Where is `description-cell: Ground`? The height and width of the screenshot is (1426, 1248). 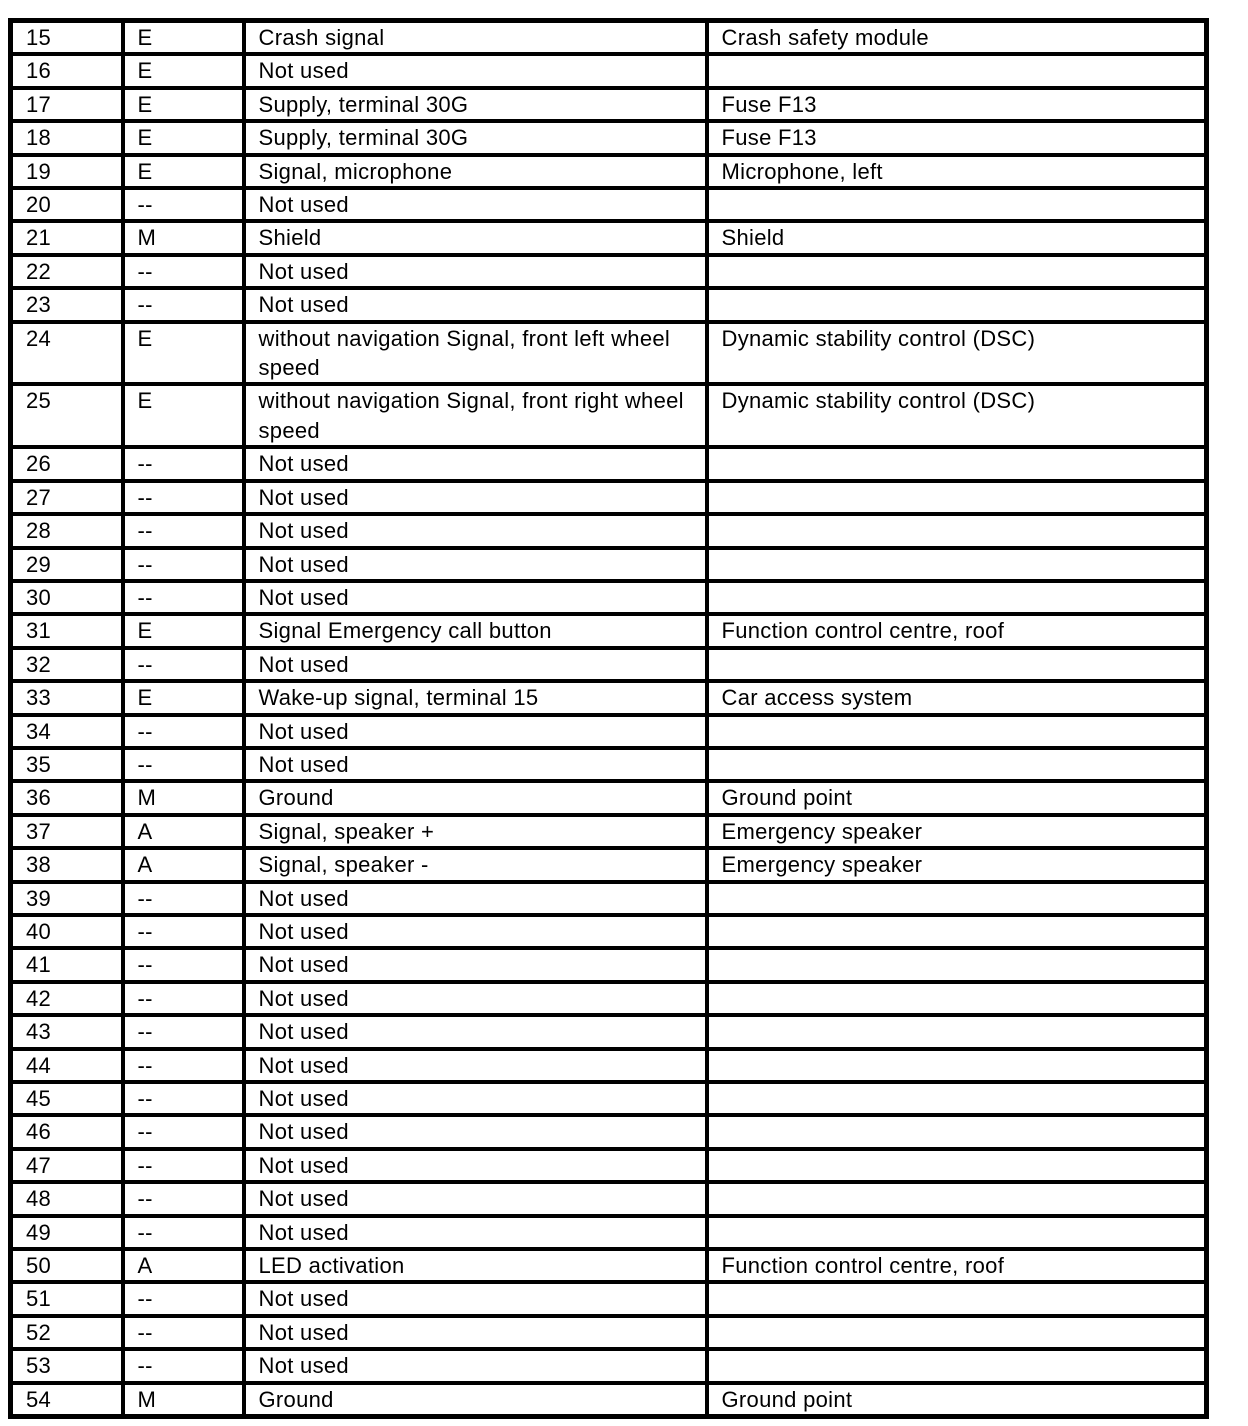 description-cell: Ground is located at coordinates (475, 1399).